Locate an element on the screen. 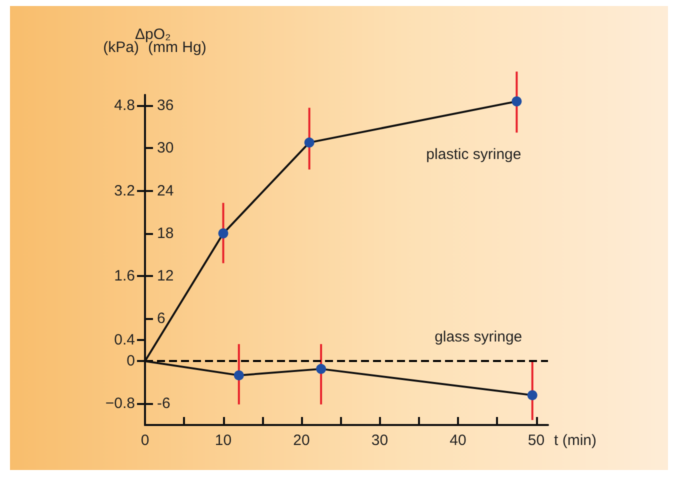  x-tick-label: 40 is located at coordinates (458, 440).